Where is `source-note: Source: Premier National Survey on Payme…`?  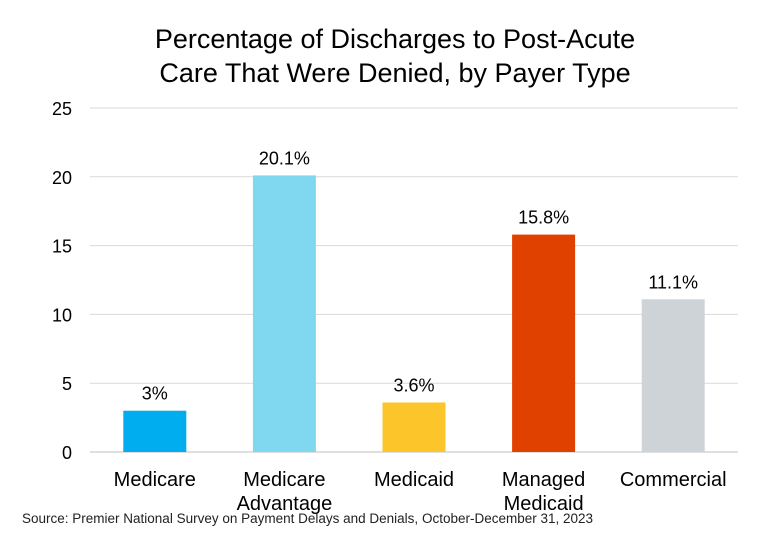 source-note: Source: Premier National Survey on Payme… is located at coordinates (308, 518).